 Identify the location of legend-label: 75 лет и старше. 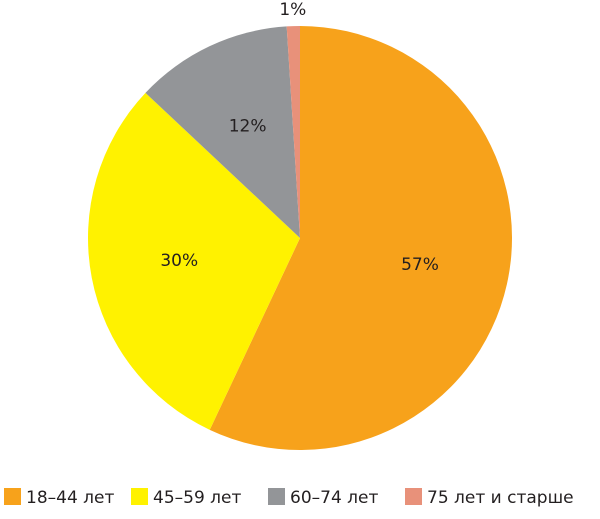
(500, 498).